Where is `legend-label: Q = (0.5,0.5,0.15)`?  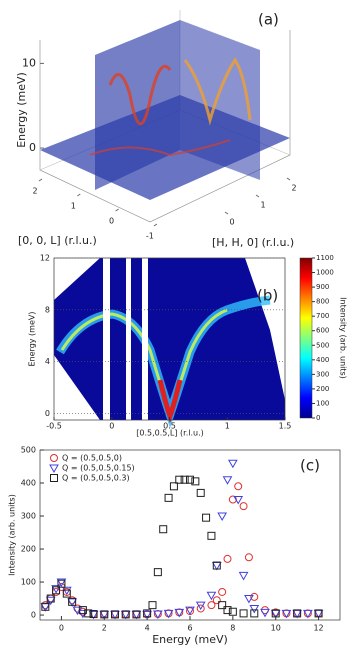 legend-label: Q = (0.5,0.5,0.15) is located at coordinates (98, 468).